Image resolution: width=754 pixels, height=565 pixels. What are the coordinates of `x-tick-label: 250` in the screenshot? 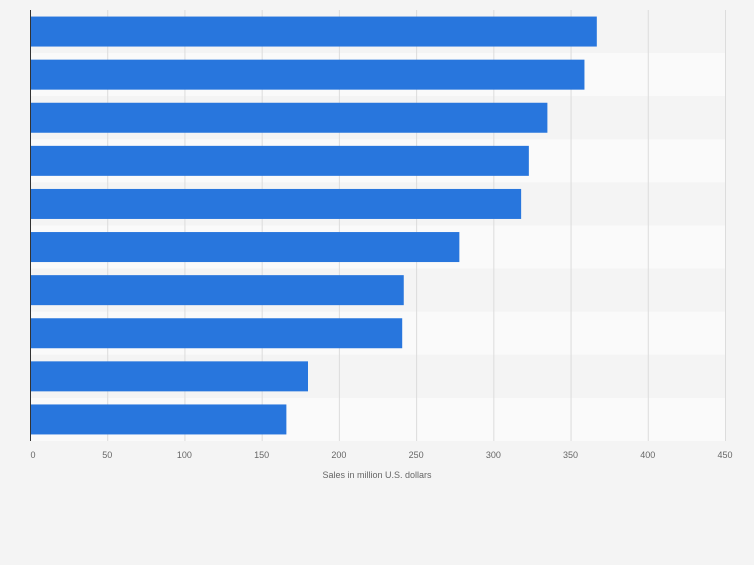 It's located at (416, 455).